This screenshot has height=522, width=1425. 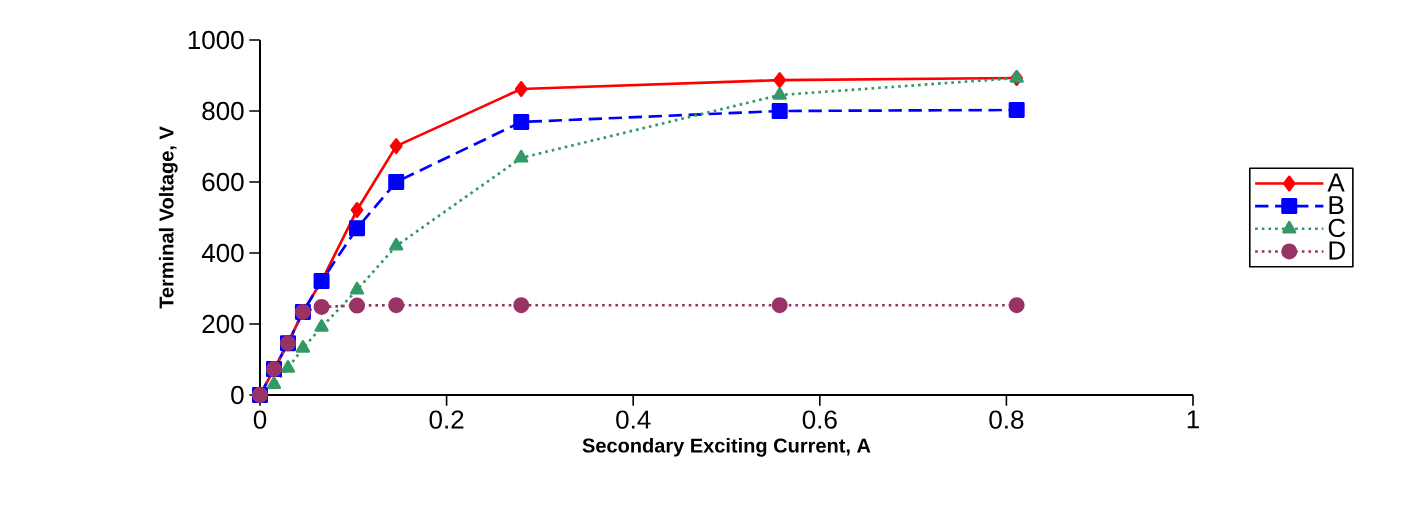 What do you see at coordinates (1006, 419) in the screenshot?
I see `x-tick-label: 0.8` at bounding box center [1006, 419].